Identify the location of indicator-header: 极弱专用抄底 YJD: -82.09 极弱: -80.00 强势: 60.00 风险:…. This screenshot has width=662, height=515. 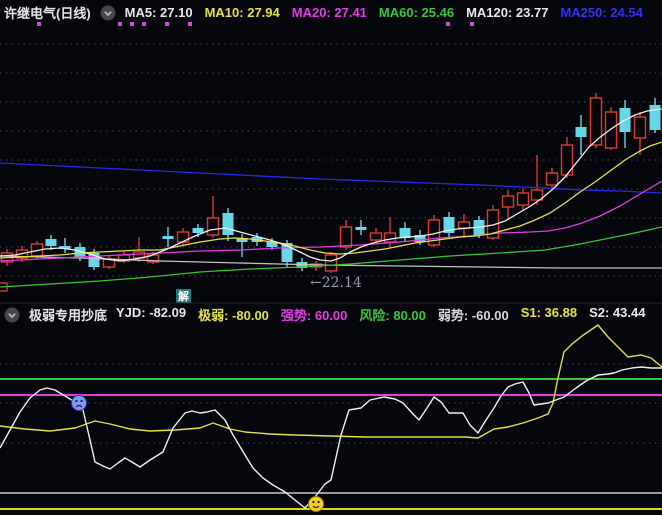
(331, 314).